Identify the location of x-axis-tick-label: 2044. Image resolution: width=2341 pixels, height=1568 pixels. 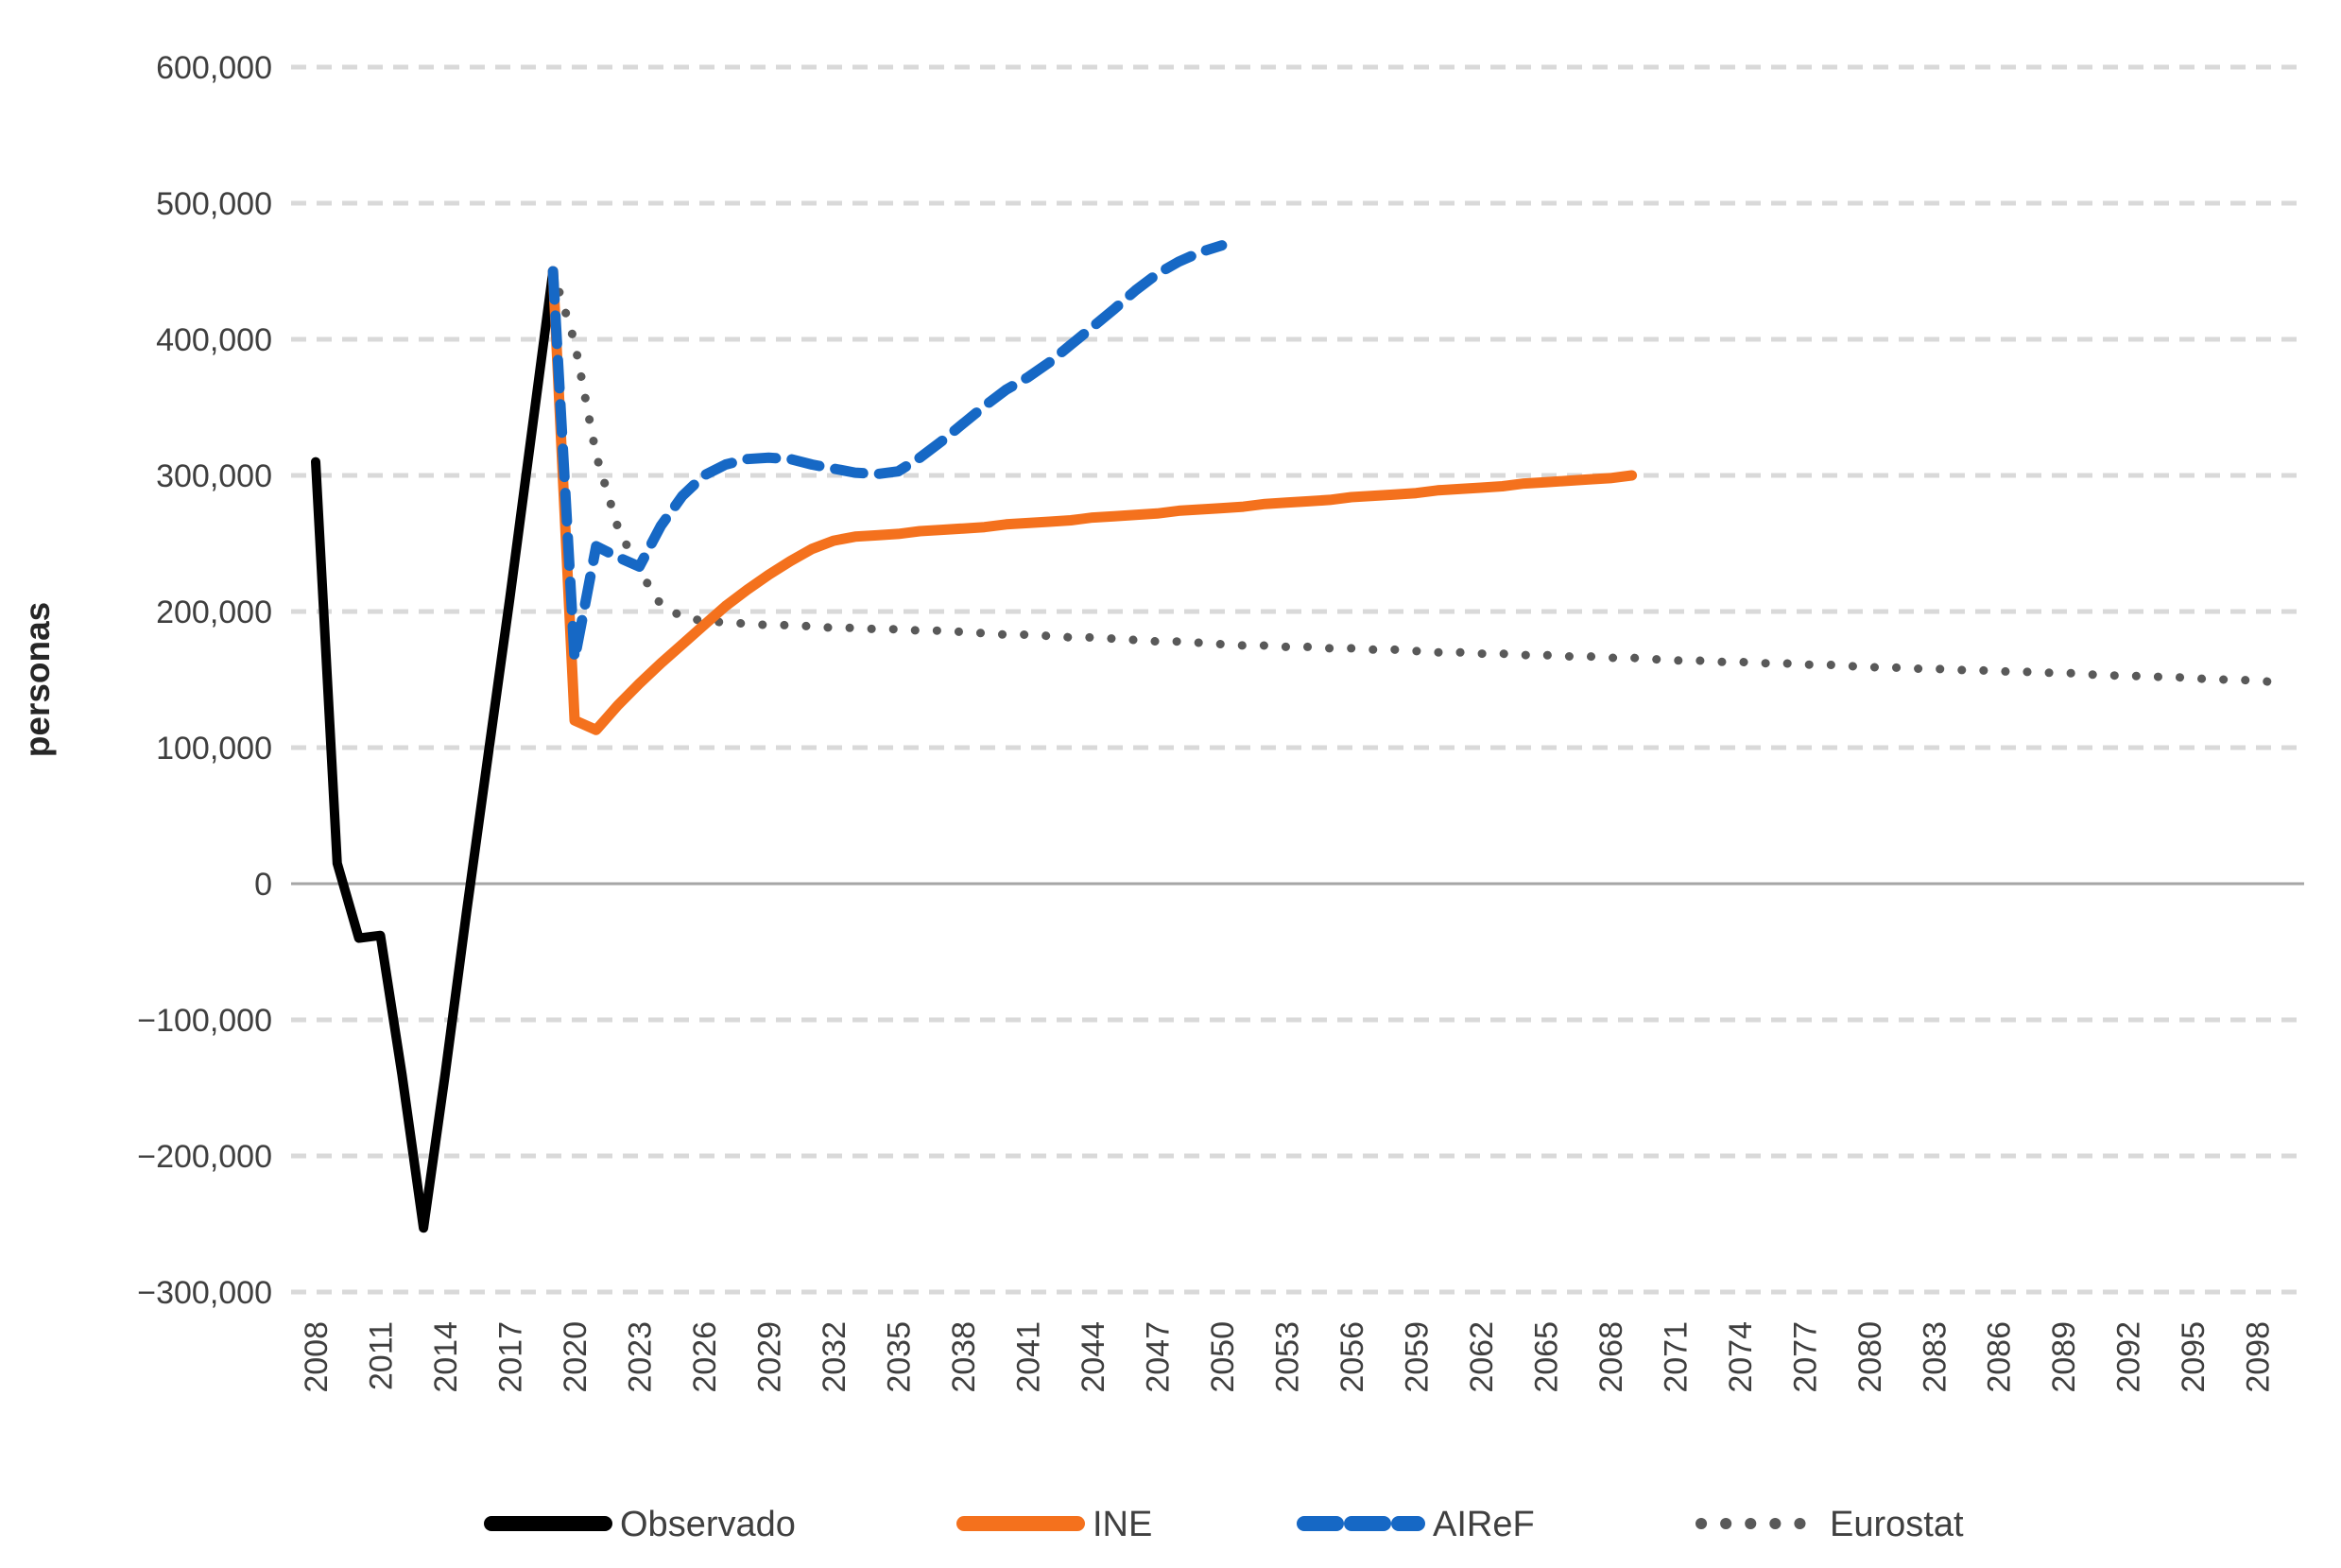
(1093, 1357).